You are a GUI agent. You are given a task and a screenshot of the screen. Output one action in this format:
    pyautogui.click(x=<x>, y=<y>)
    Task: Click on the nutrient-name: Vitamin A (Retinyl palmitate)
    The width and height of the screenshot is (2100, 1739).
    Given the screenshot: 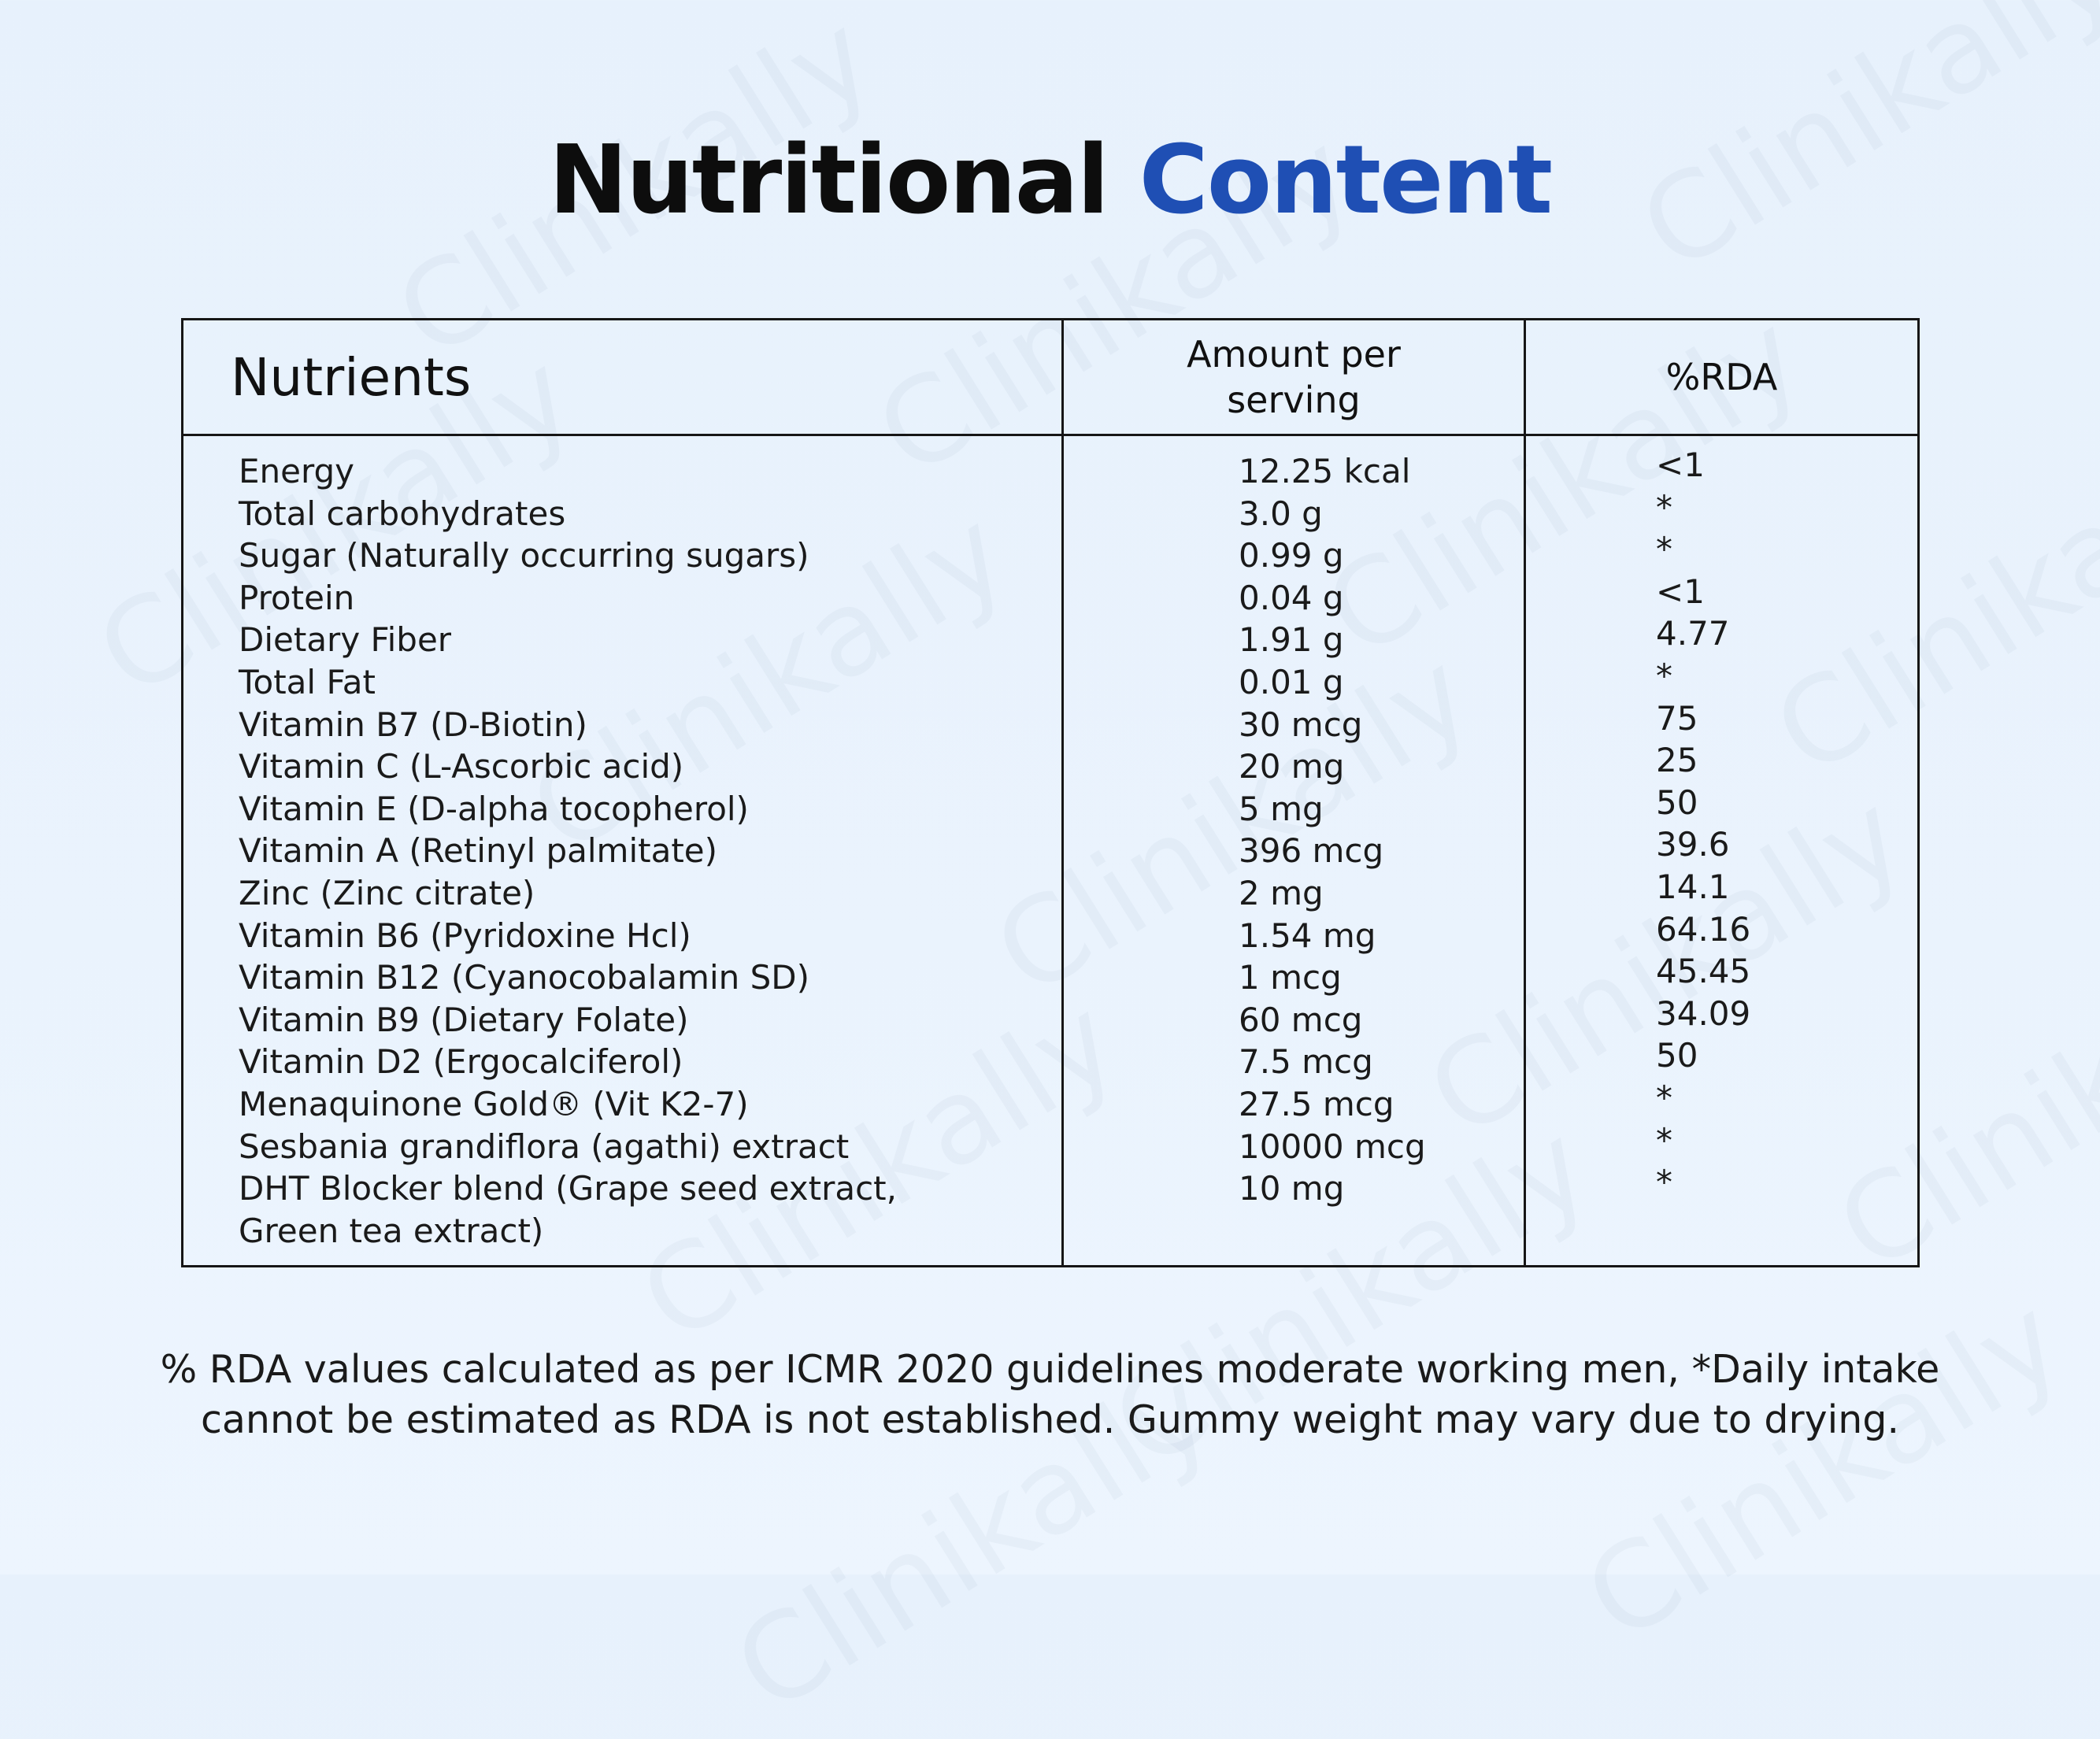 What is the action you would take?
    pyautogui.click(x=479, y=851)
    